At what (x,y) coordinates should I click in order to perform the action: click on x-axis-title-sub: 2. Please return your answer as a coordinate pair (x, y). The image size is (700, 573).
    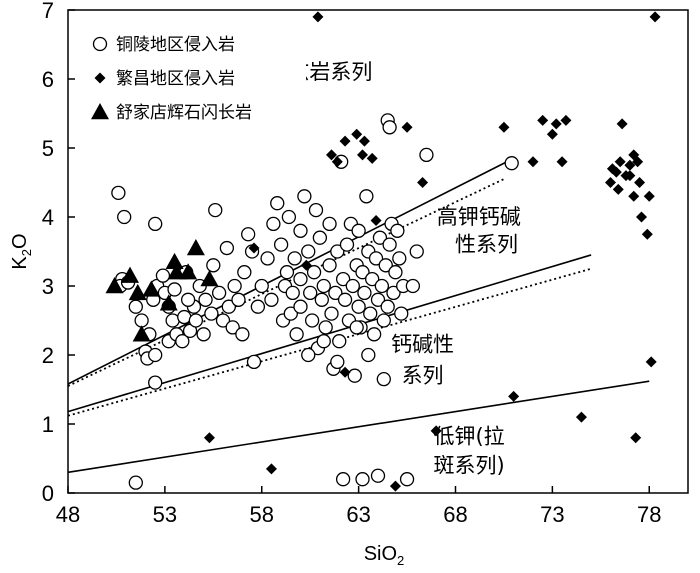
    Looking at the image, I should click on (400, 560).